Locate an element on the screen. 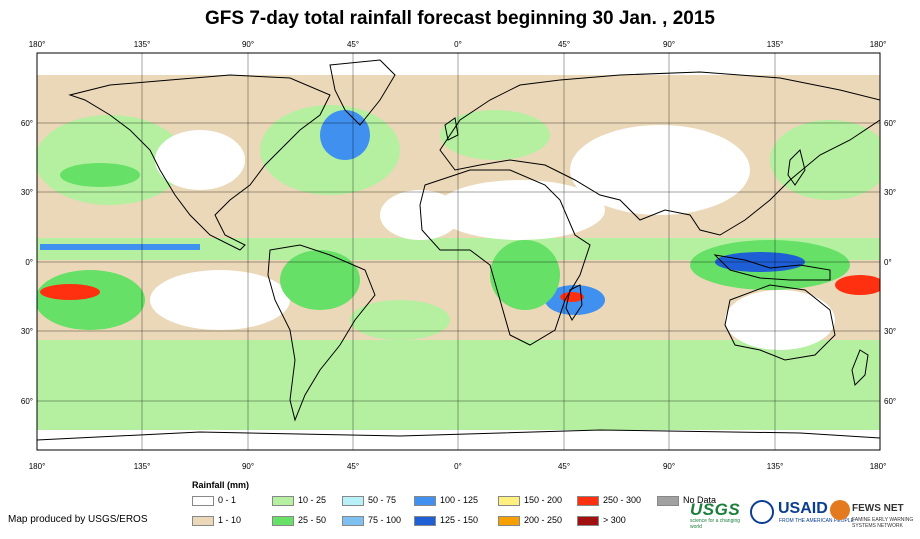 The image size is (920, 539). lat-tick-right: 0° is located at coordinates (888, 262).